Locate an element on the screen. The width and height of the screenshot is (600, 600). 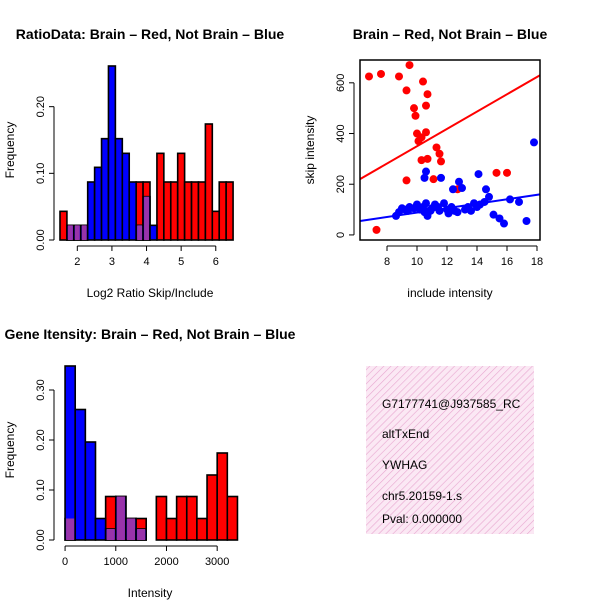
intensity-histogram-not-brain-bars is located at coordinates (105, 453).